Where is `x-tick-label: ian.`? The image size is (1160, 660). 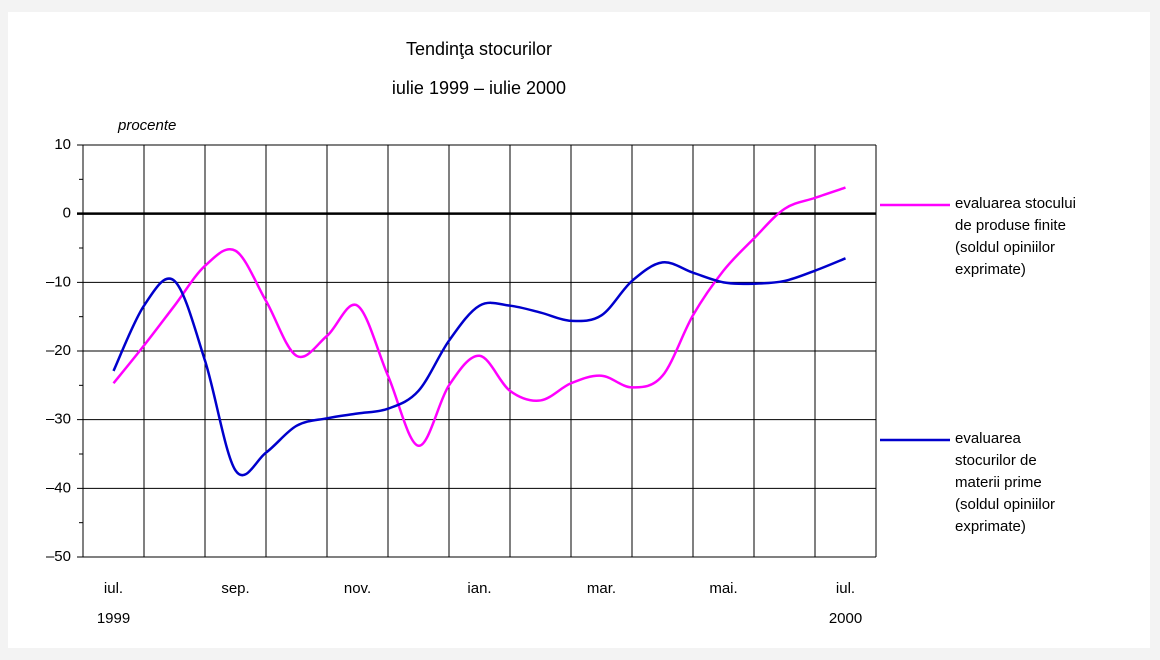 x-tick-label: ian. is located at coordinates (479, 588).